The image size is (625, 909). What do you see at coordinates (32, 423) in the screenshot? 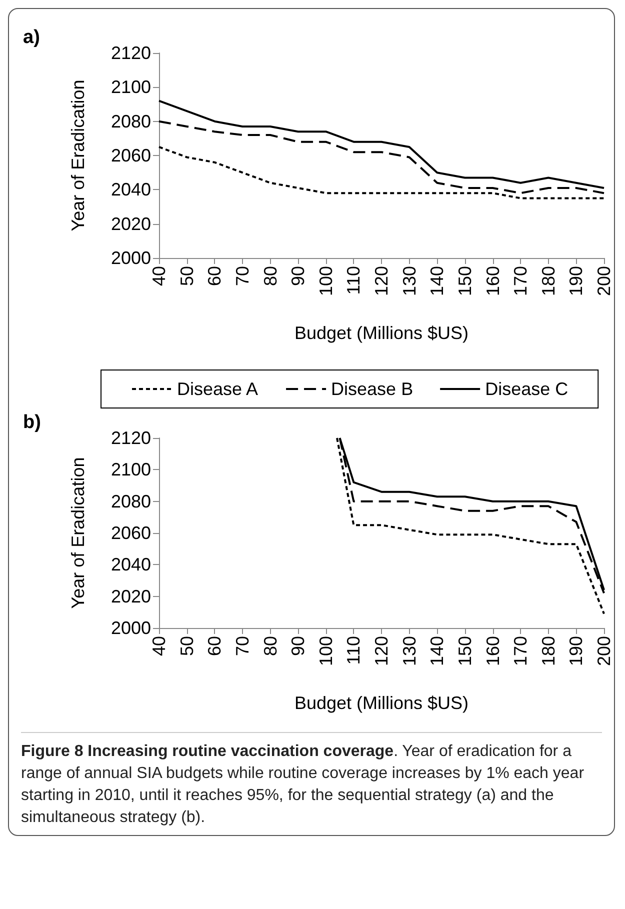
I see `text: b)` at bounding box center [32, 423].